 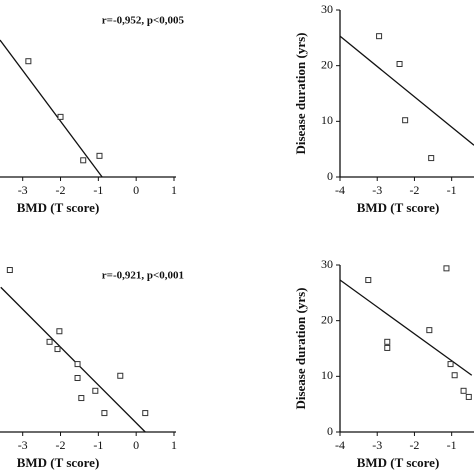 What do you see at coordinates (143, 276) in the screenshot?
I see `annotation: r=-0,921, p<0,001` at bounding box center [143, 276].